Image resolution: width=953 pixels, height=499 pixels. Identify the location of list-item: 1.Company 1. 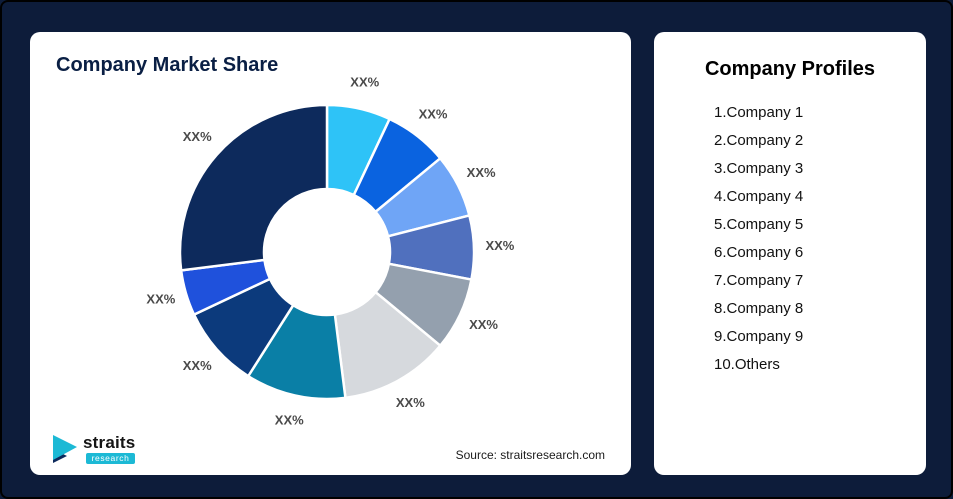
(759, 112).